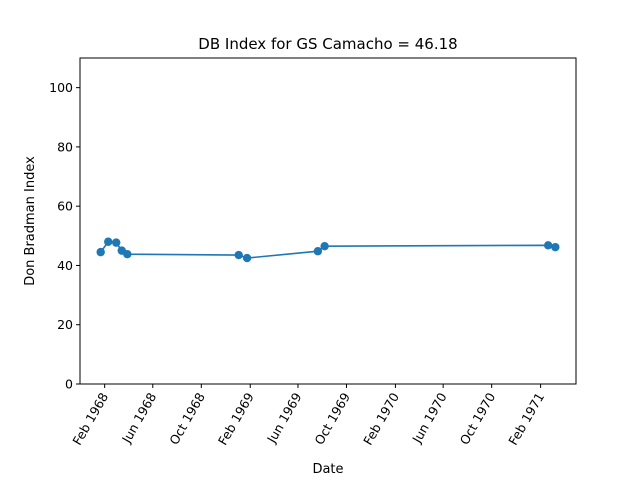 The height and width of the screenshot is (480, 640). I want to click on y-tick-label: 60, so click(65, 206).